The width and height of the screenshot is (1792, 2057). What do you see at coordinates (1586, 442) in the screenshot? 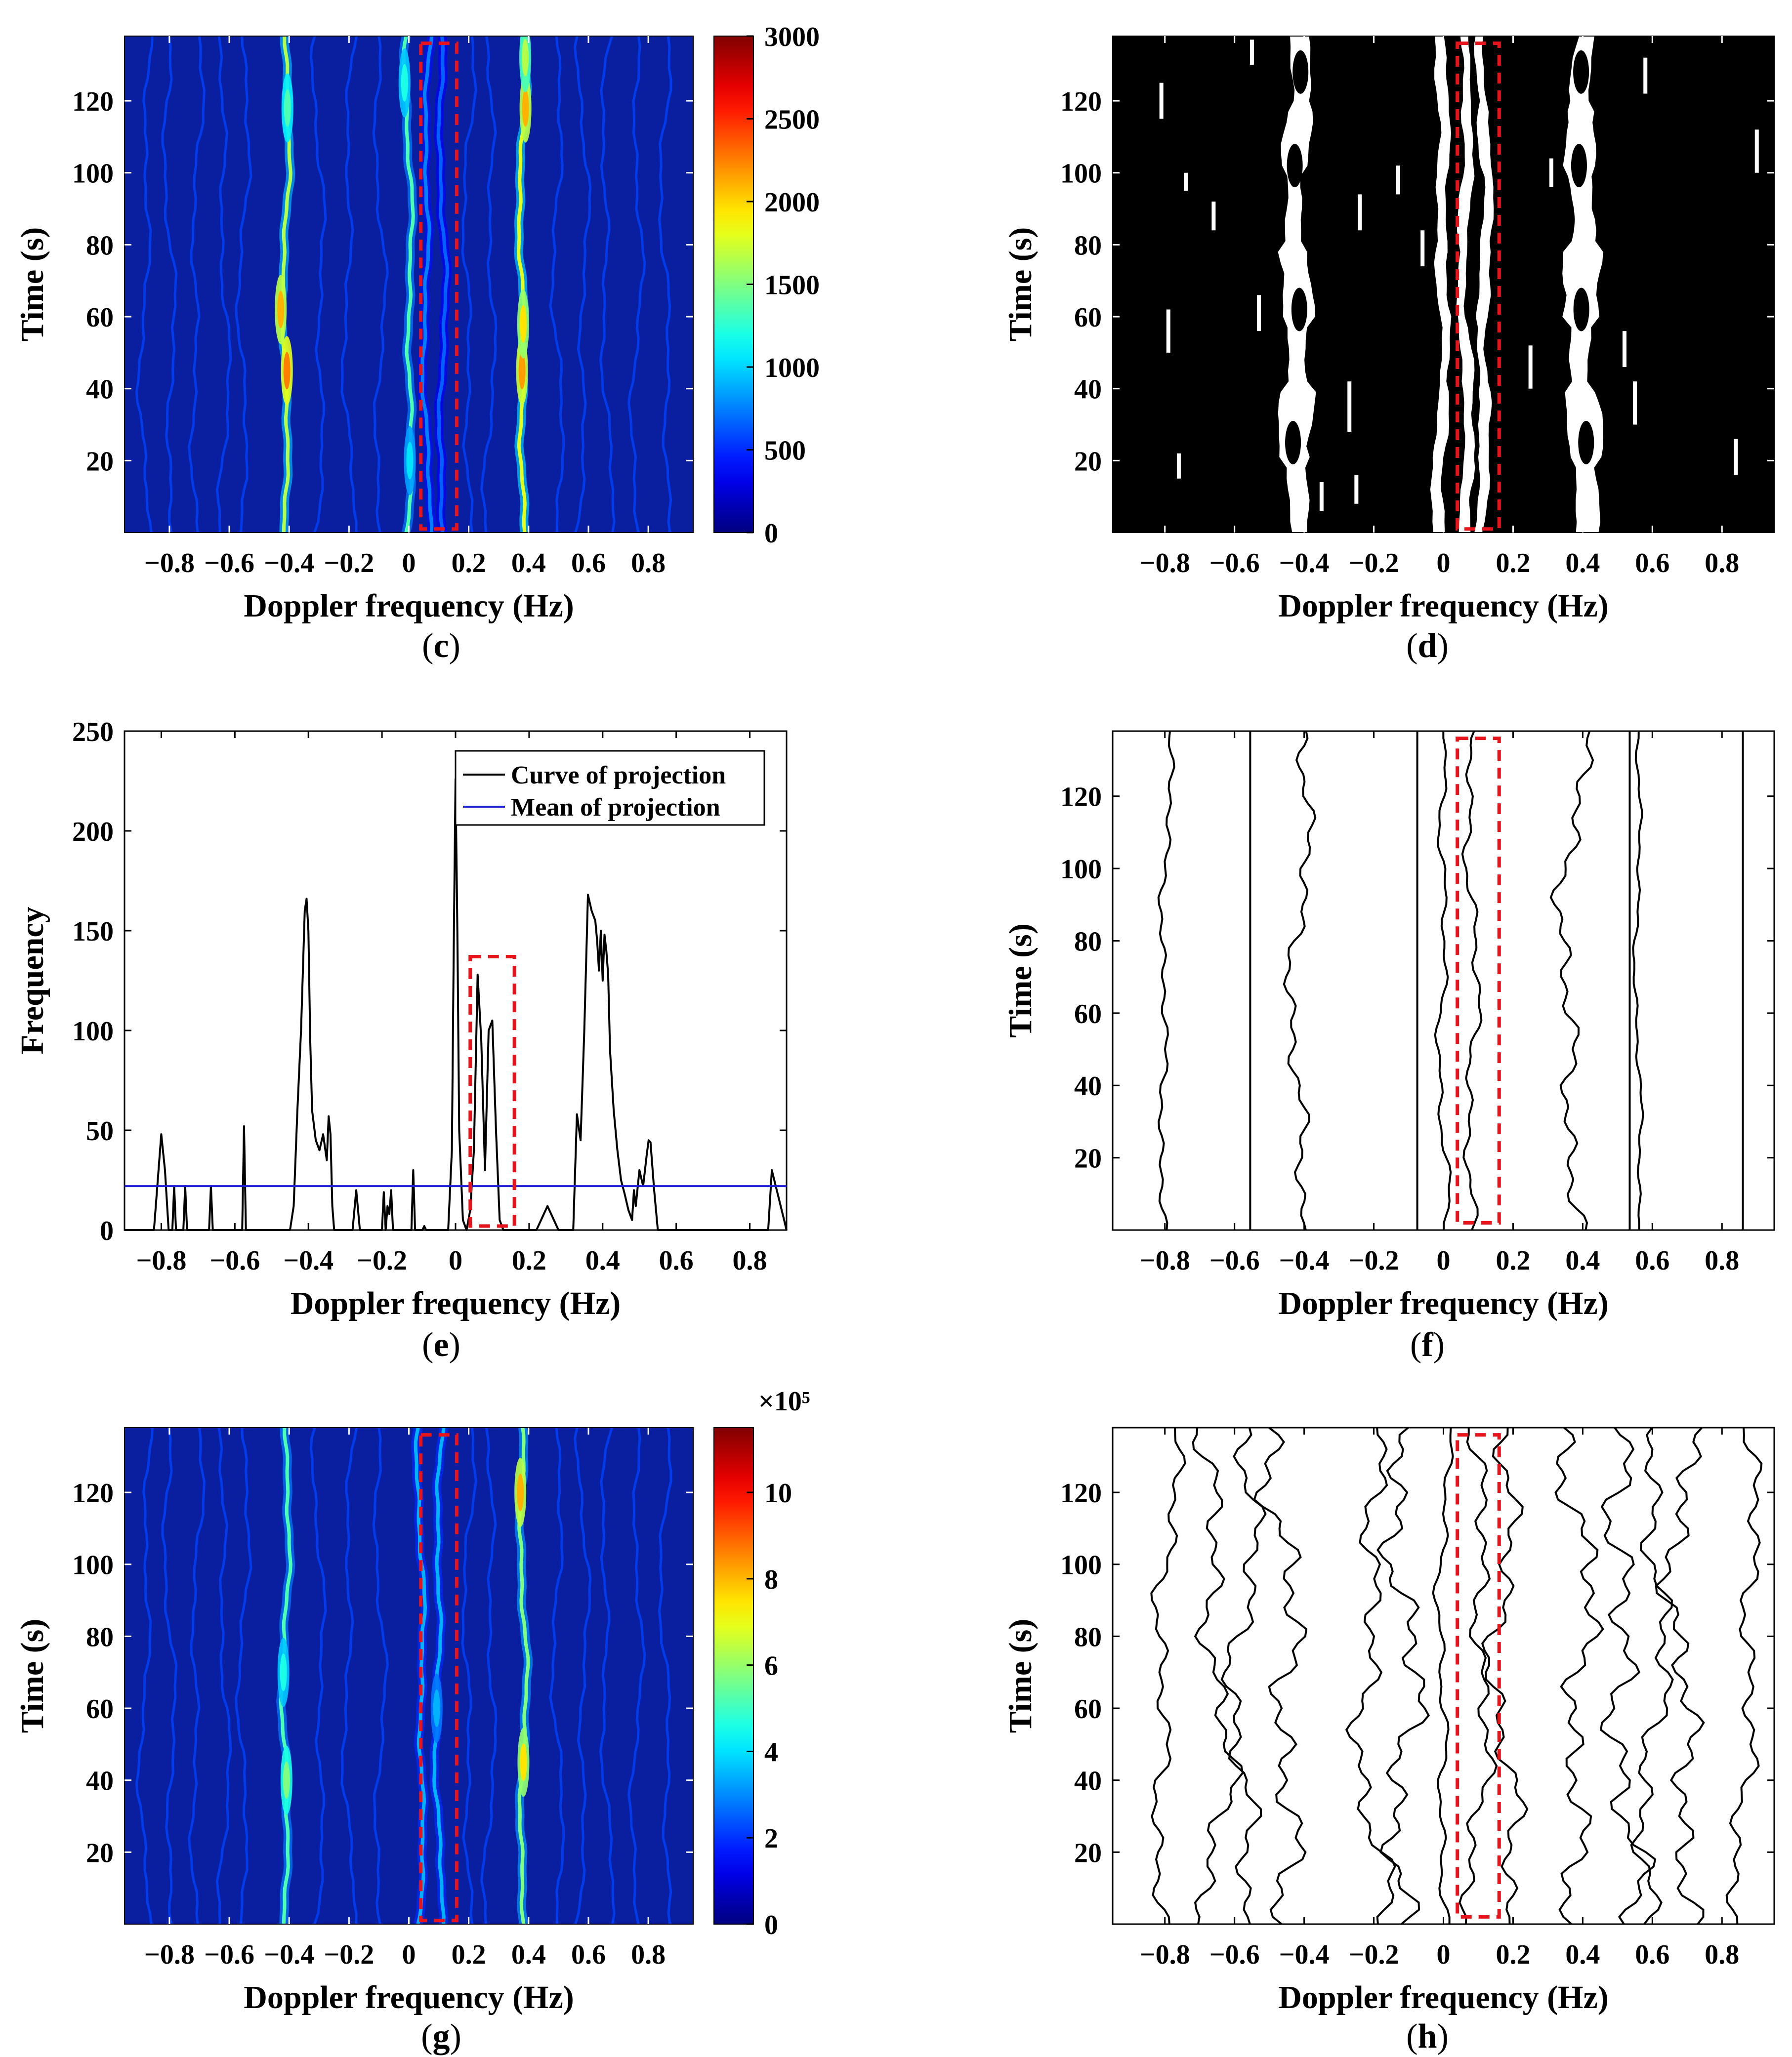
I see `binary-hole` at bounding box center [1586, 442].